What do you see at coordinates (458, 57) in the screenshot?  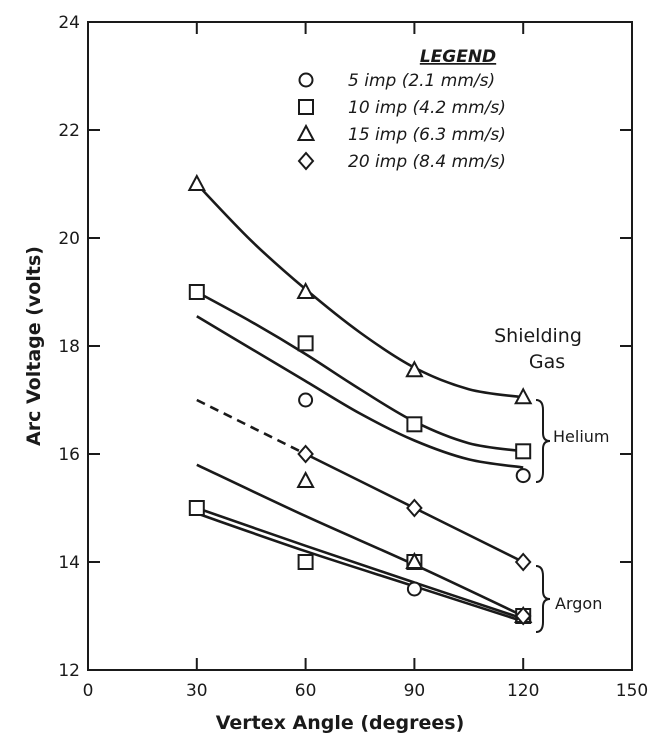 I see `legend-title: LEGEND` at bounding box center [458, 57].